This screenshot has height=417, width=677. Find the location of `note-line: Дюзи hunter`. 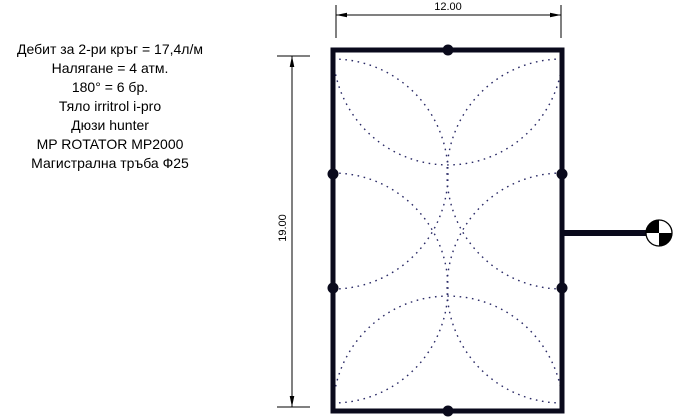

note-line: Дюзи hunter is located at coordinates (110, 125).